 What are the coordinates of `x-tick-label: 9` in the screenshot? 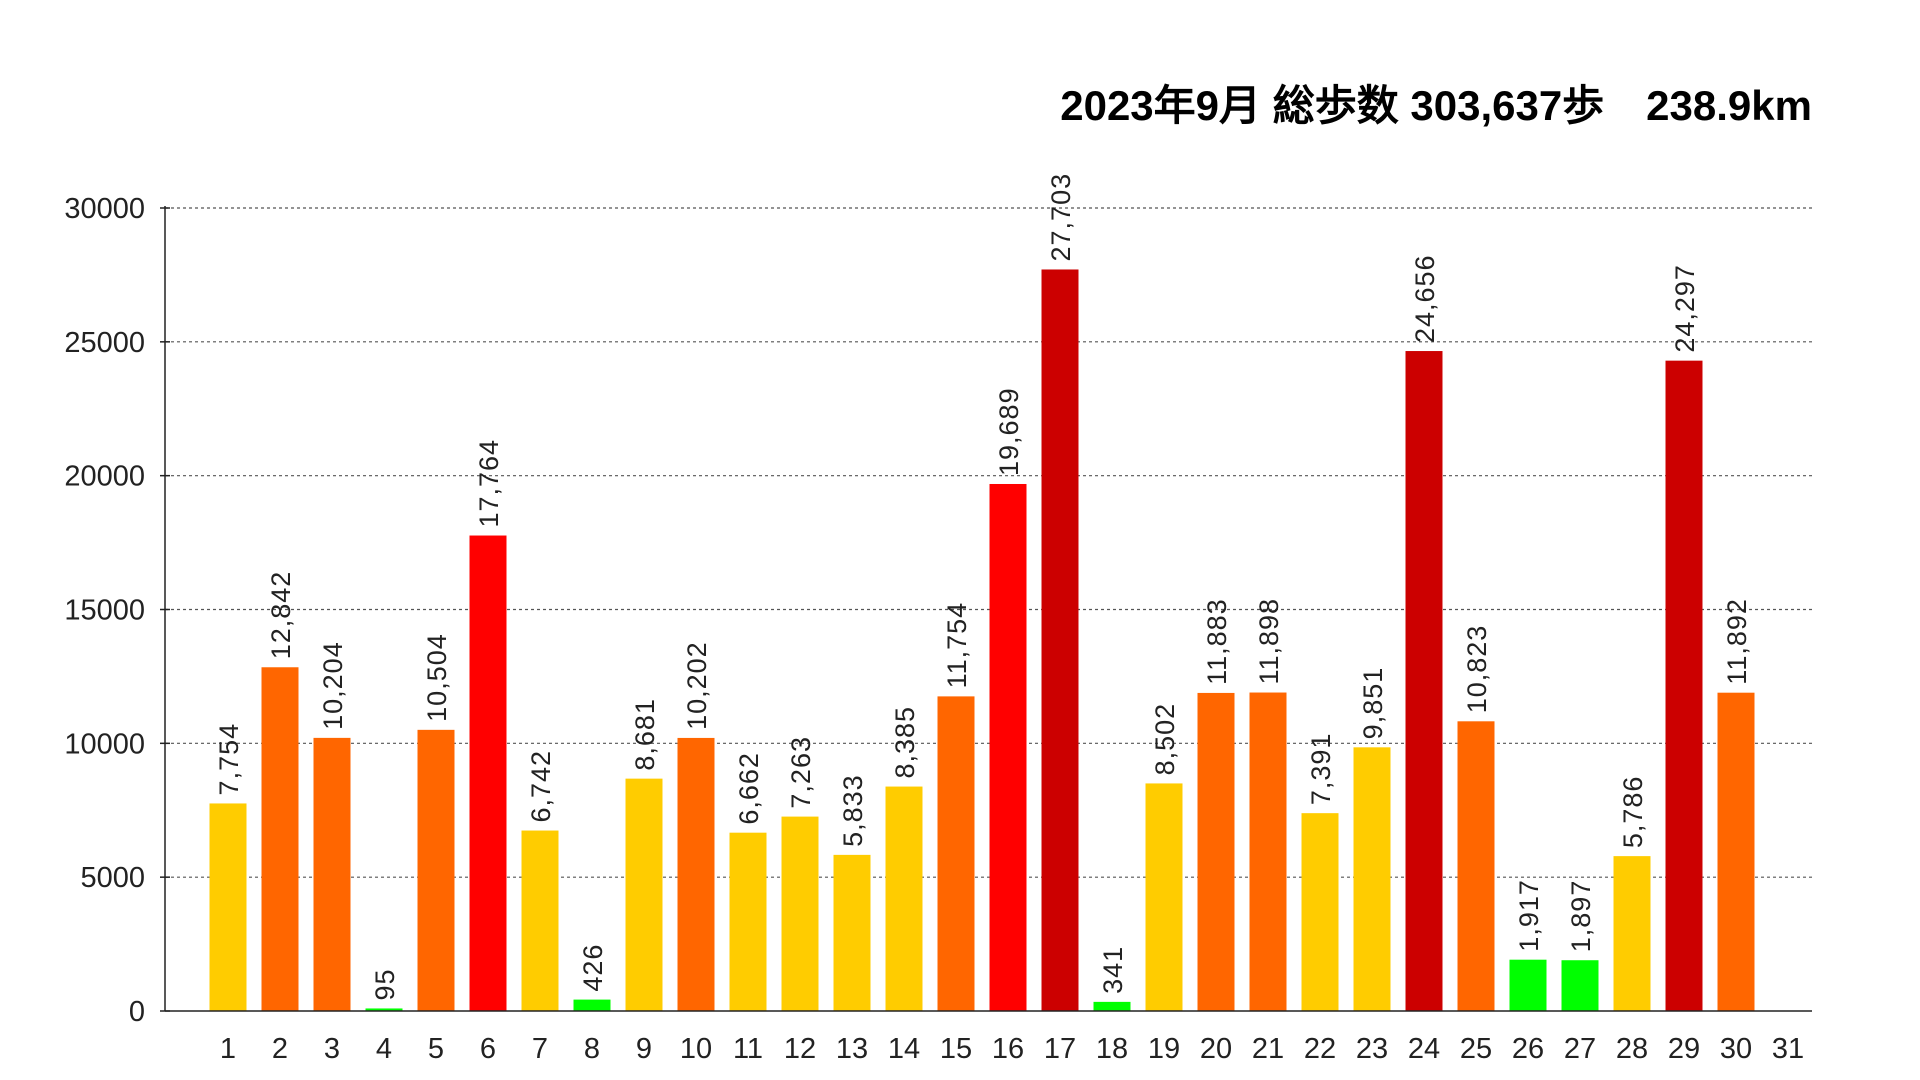 It's located at (644, 1049).